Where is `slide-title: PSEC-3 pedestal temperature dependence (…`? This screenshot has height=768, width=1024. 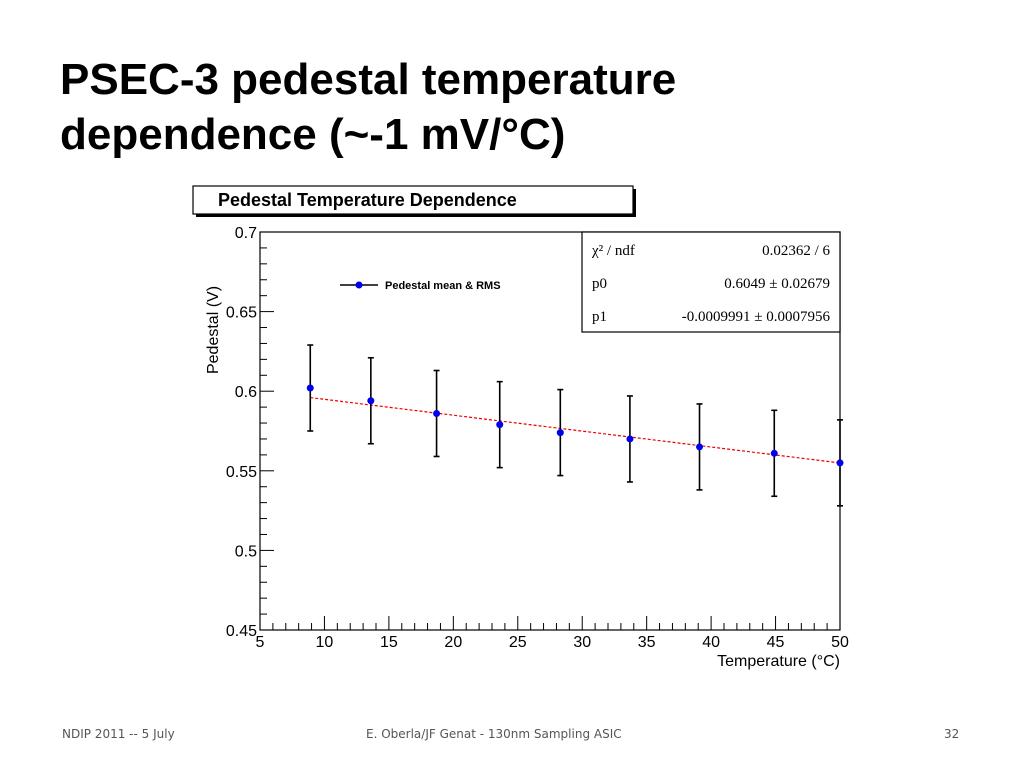 slide-title: PSEC-3 pedestal temperature dependence (… is located at coordinates (510, 107).